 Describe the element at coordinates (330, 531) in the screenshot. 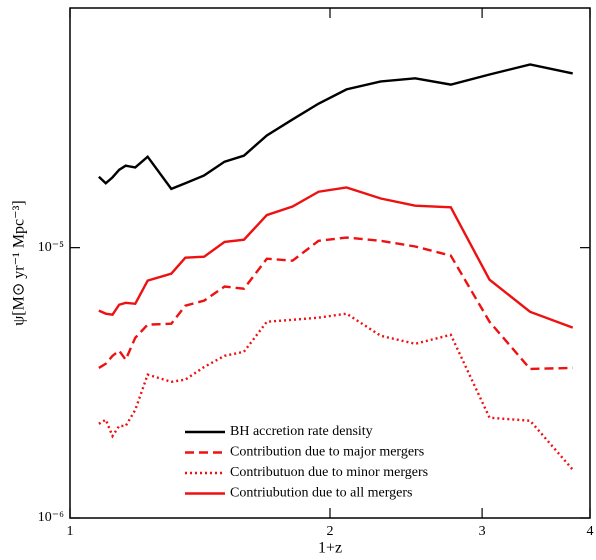

I see `x-tick-label: 2` at that location.